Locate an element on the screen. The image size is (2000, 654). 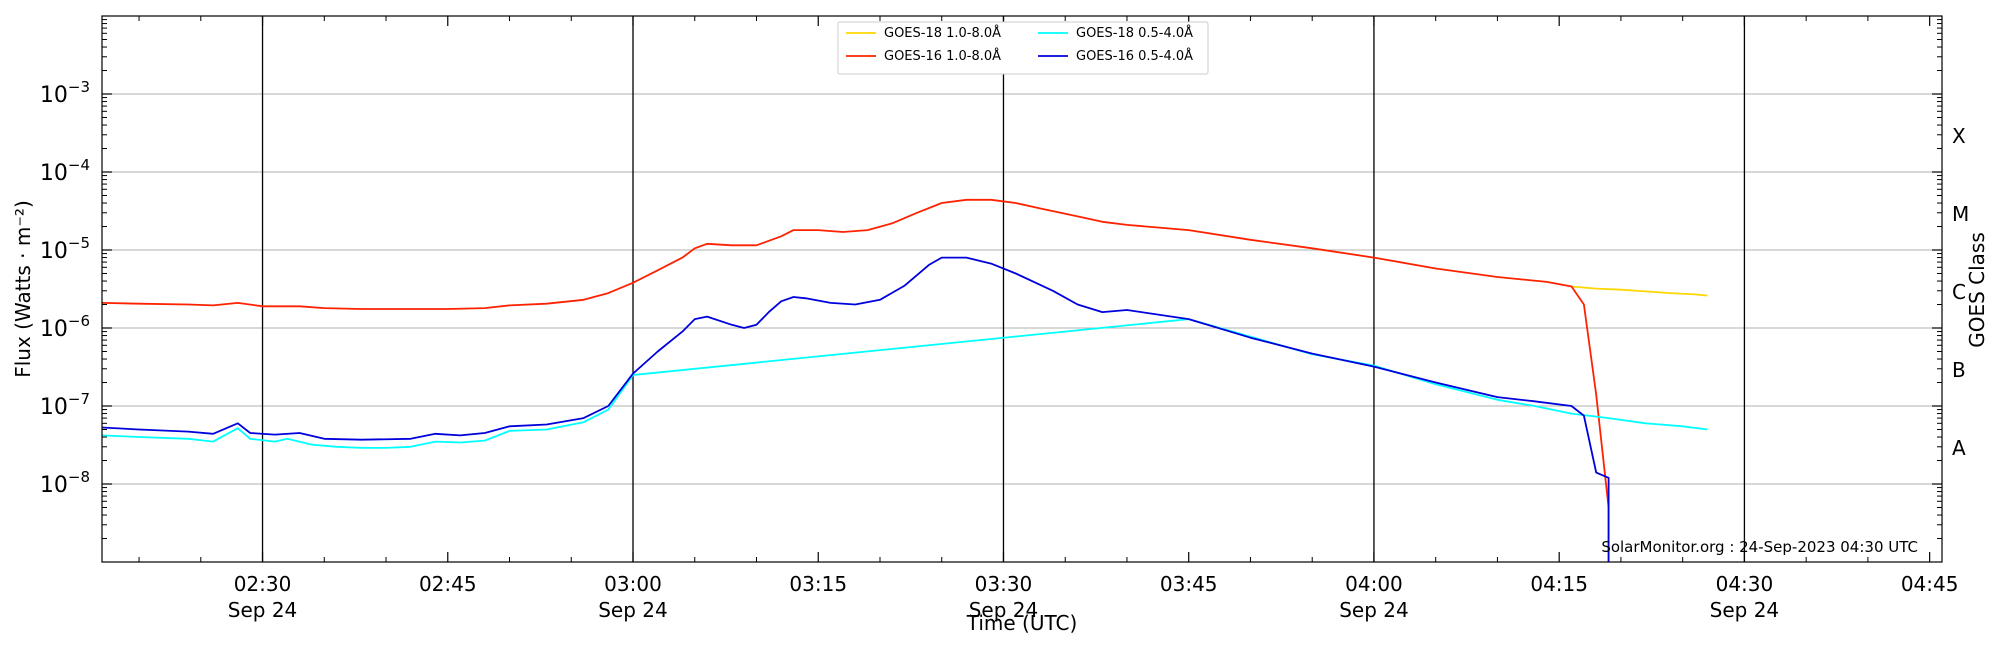
y-tick-label-exponent: −3 is located at coordinates (79, 87).